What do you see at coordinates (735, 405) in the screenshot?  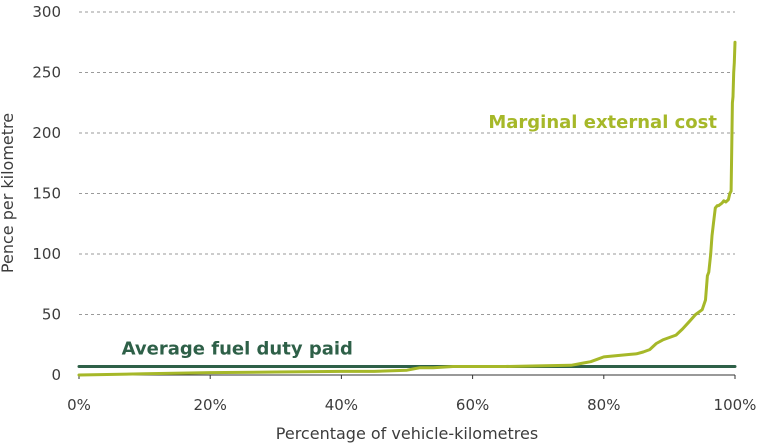 I see `x-tick-label: 100%` at bounding box center [735, 405].